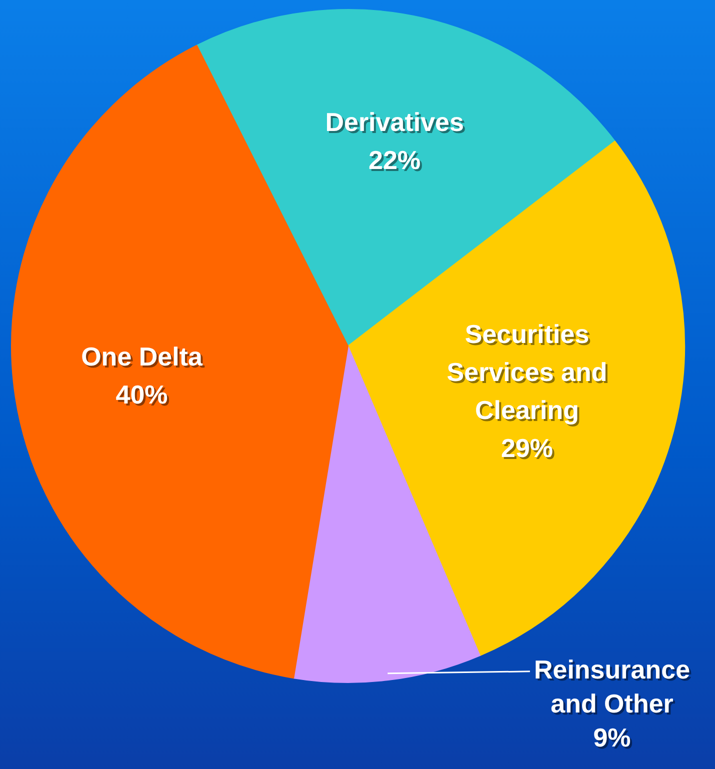  Describe the element at coordinates (144, 397) in the screenshot. I see `data-label: 40%` at that location.